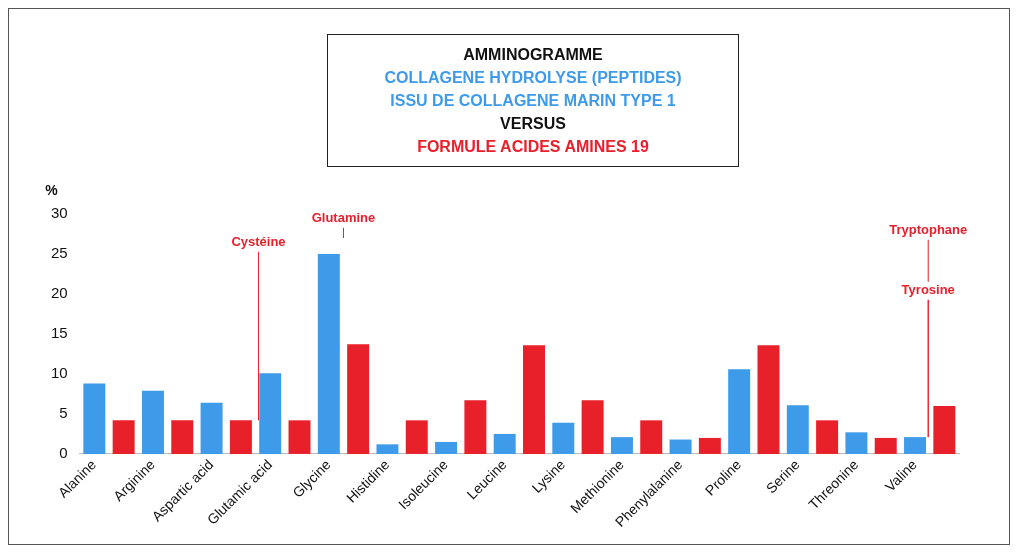 This screenshot has width=1024, height=557. Describe the element at coordinates (533, 124) in the screenshot. I see `chart-subtitle: VERSUS` at that location.